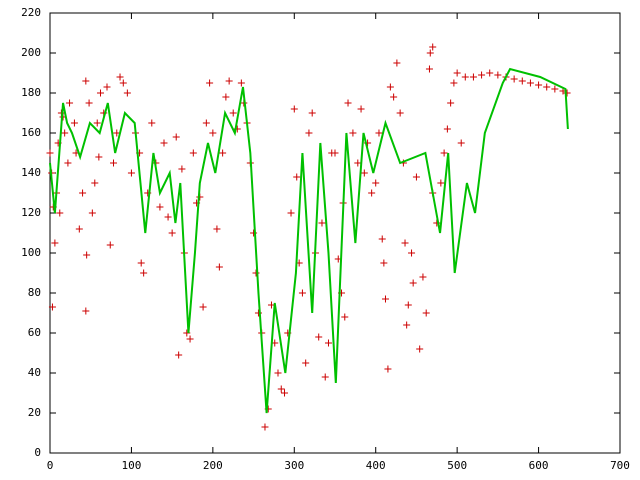  I want to click on y-tick-label: 60, so click(34, 332).